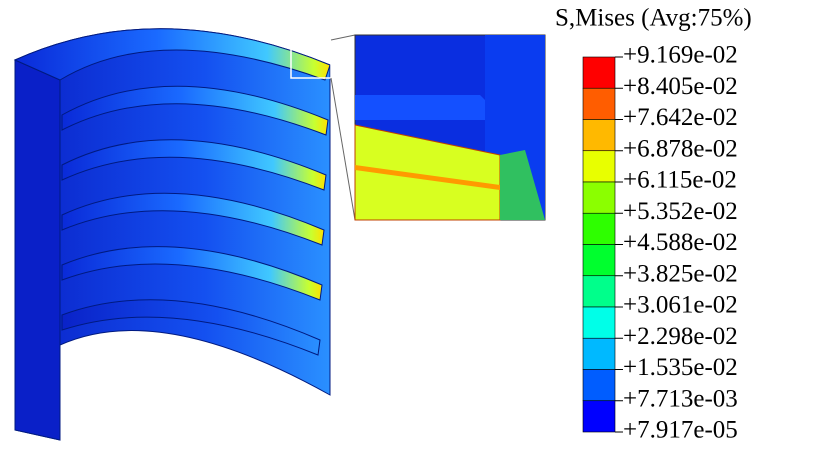 This screenshot has width=813, height=454. I want to click on legend-label: +6.115e-02, so click(680, 180).